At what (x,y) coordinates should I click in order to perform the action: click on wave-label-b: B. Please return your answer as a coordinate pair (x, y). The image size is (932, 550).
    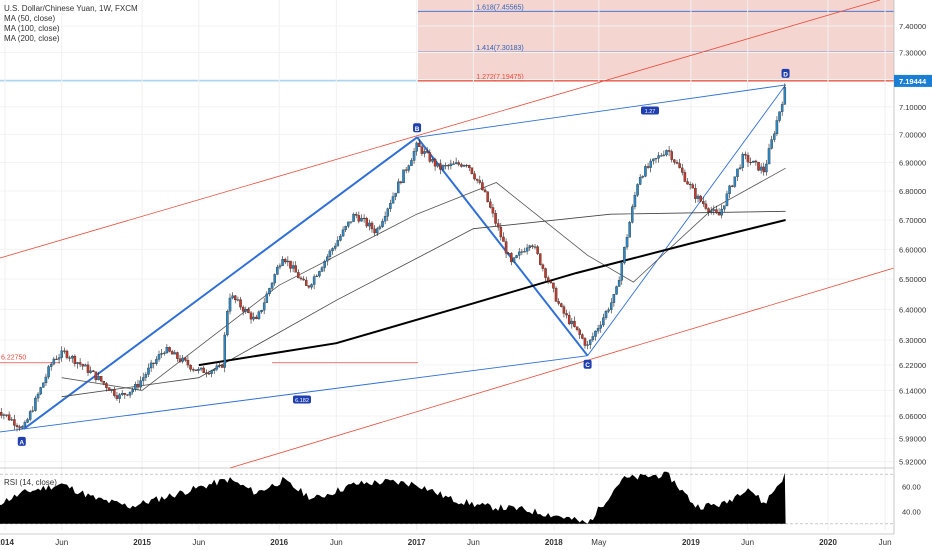
    Looking at the image, I should click on (417, 129).